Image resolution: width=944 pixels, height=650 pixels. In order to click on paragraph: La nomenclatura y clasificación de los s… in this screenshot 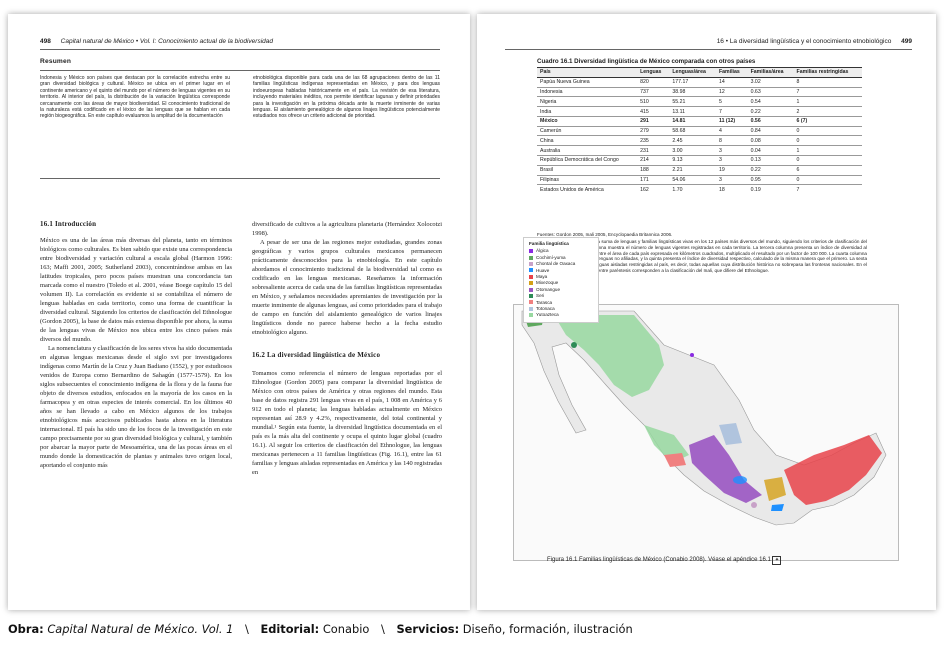, I will do `click(136, 407)`.